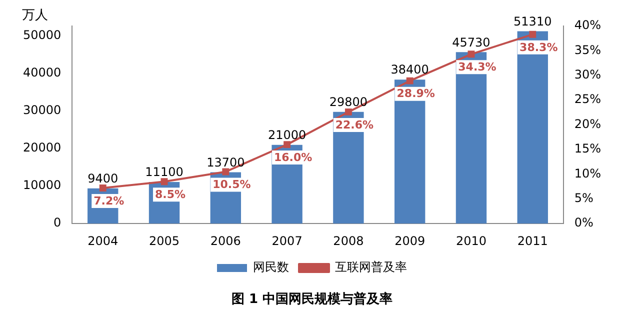 The width and height of the screenshot is (624, 320). Describe the element at coordinates (532, 241) in the screenshot. I see `x-tick-label: 2011` at that location.